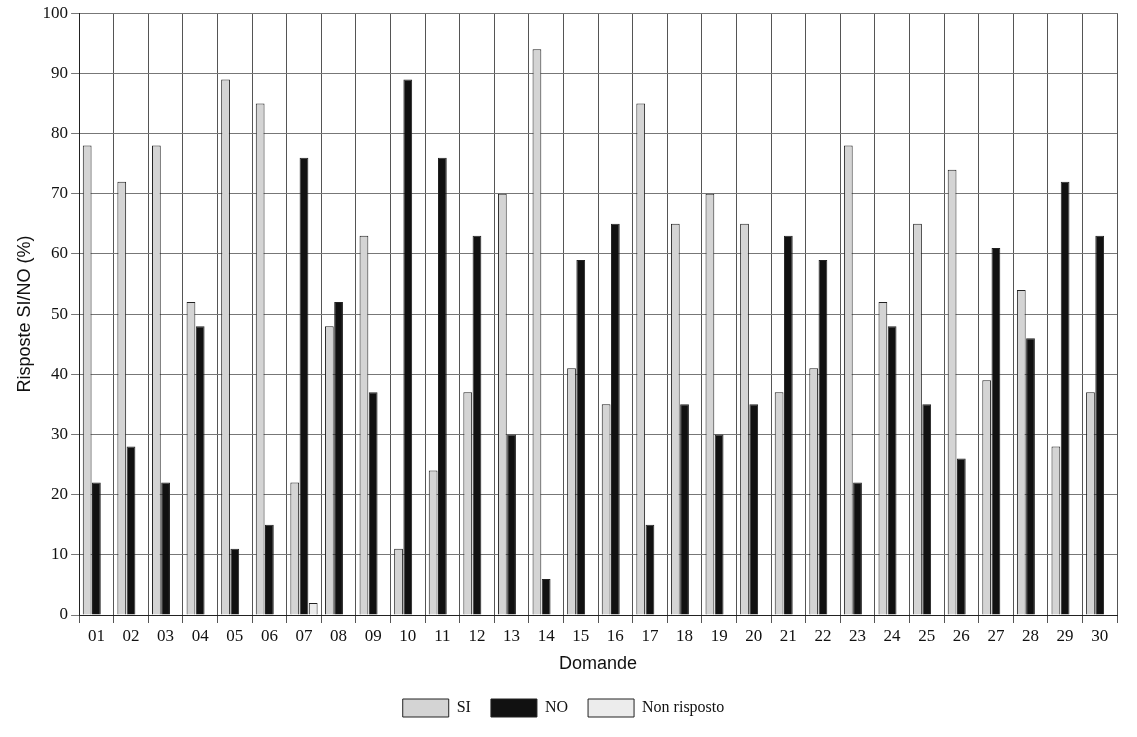 This screenshot has width=1137, height=737. What do you see at coordinates (463, 707) in the screenshot?
I see `legend-label: SI` at bounding box center [463, 707].